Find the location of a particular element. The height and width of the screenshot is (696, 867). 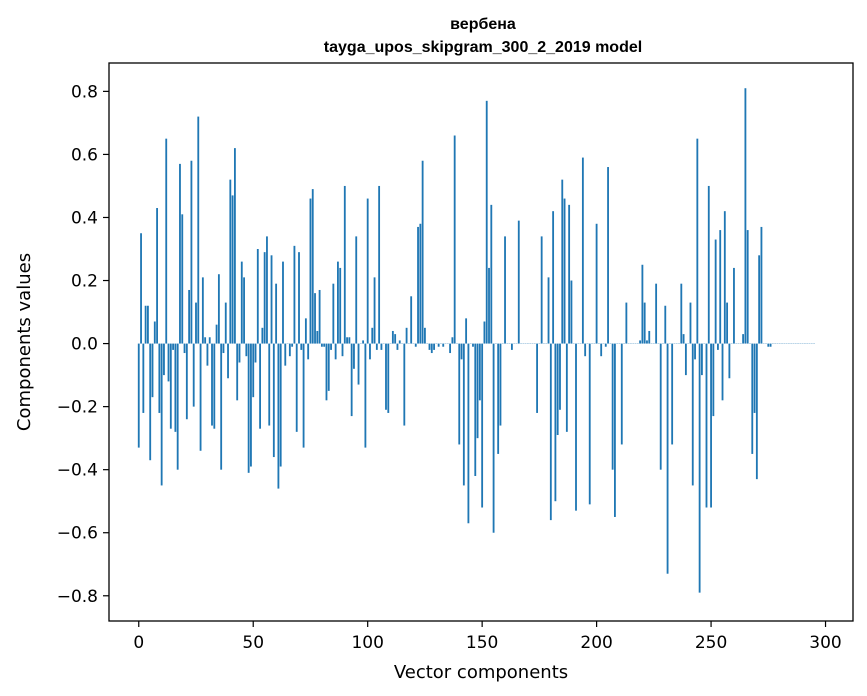

y-tick-label: 0.0 is located at coordinates (84, 345).